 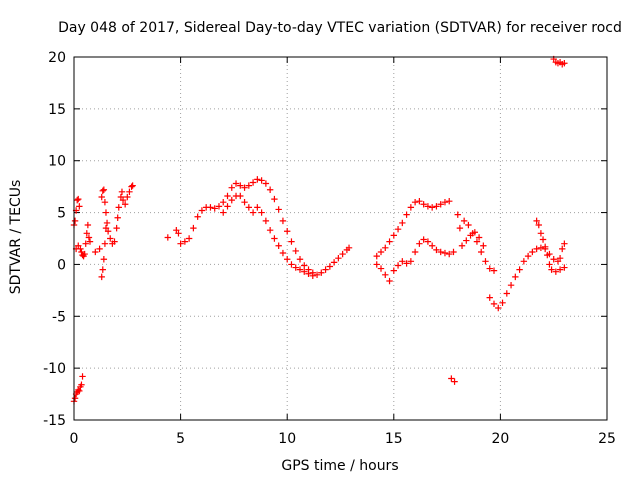 What do you see at coordinates (57, 162) in the screenshot?
I see `y-tick-label: 10` at bounding box center [57, 162].